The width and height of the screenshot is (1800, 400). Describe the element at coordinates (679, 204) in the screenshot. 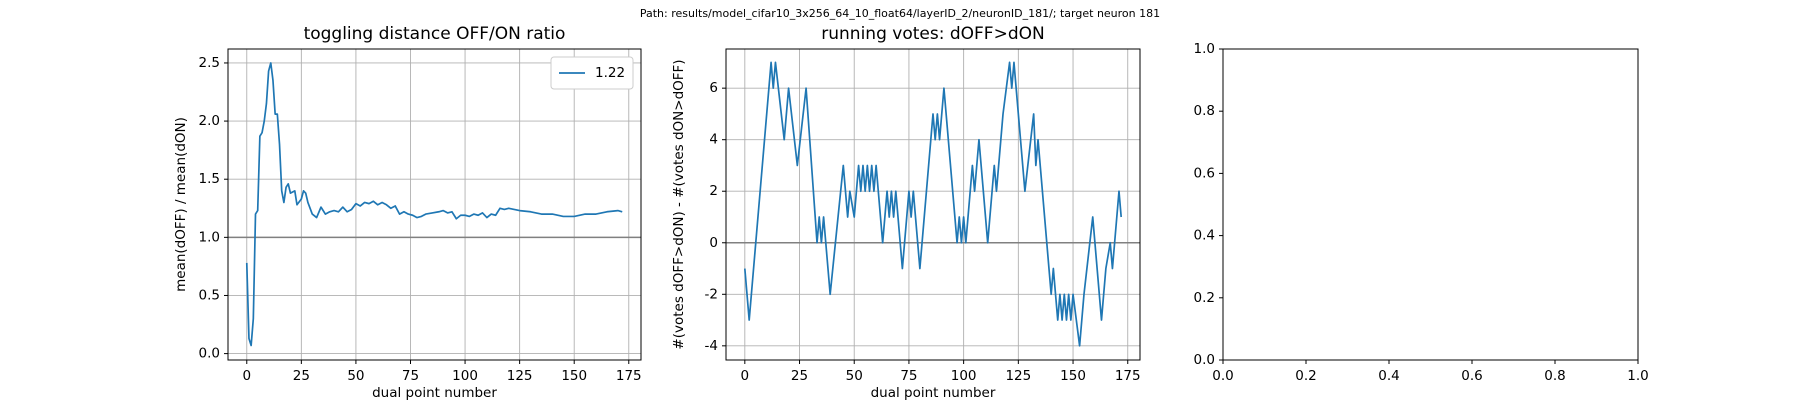

I see `y-axis-label: #(votes dOFF>dON) - #(votes dON>dOFF)` at that location.